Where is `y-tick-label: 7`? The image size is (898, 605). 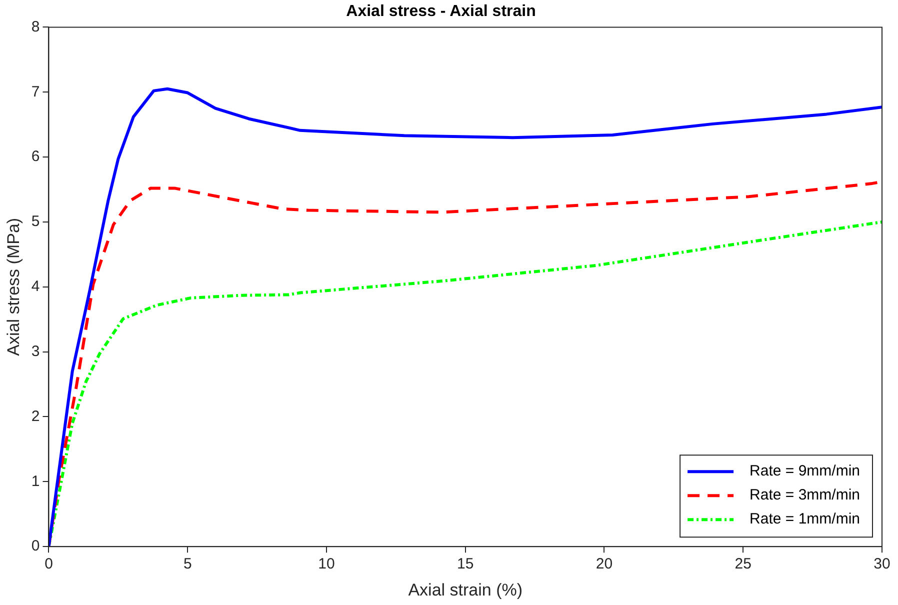 y-tick-label: 7 is located at coordinates (35, 91).